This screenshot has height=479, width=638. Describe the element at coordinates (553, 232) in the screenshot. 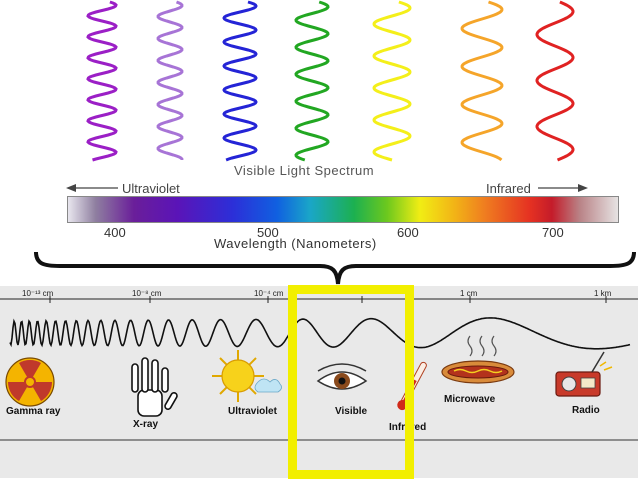

I see `tick-700: 700` at that location.